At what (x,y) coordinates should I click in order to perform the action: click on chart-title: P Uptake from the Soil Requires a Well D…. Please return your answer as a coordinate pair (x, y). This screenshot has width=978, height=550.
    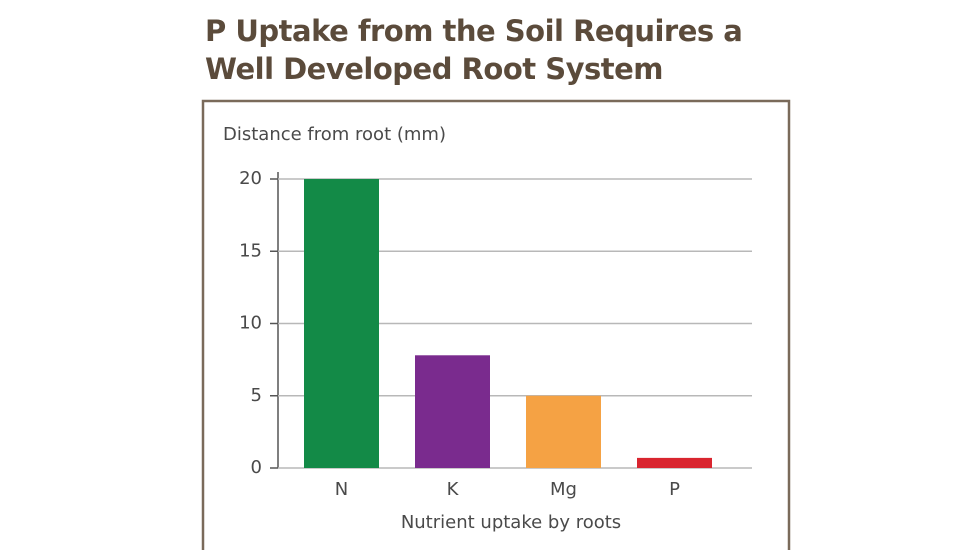
    Looking at the image, I should click on (474, 50).